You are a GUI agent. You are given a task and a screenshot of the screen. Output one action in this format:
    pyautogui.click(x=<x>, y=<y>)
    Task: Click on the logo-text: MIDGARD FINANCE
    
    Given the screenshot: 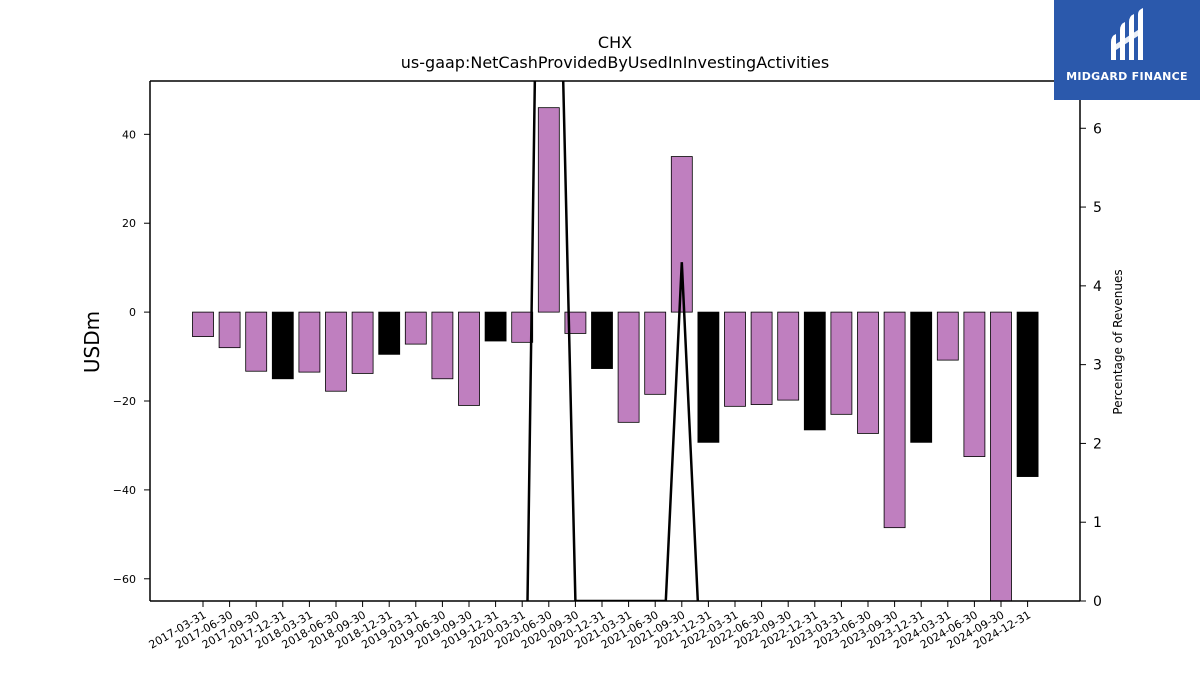 What is the action you would take?
    pyautogui.click(x=1127, y=76)
    